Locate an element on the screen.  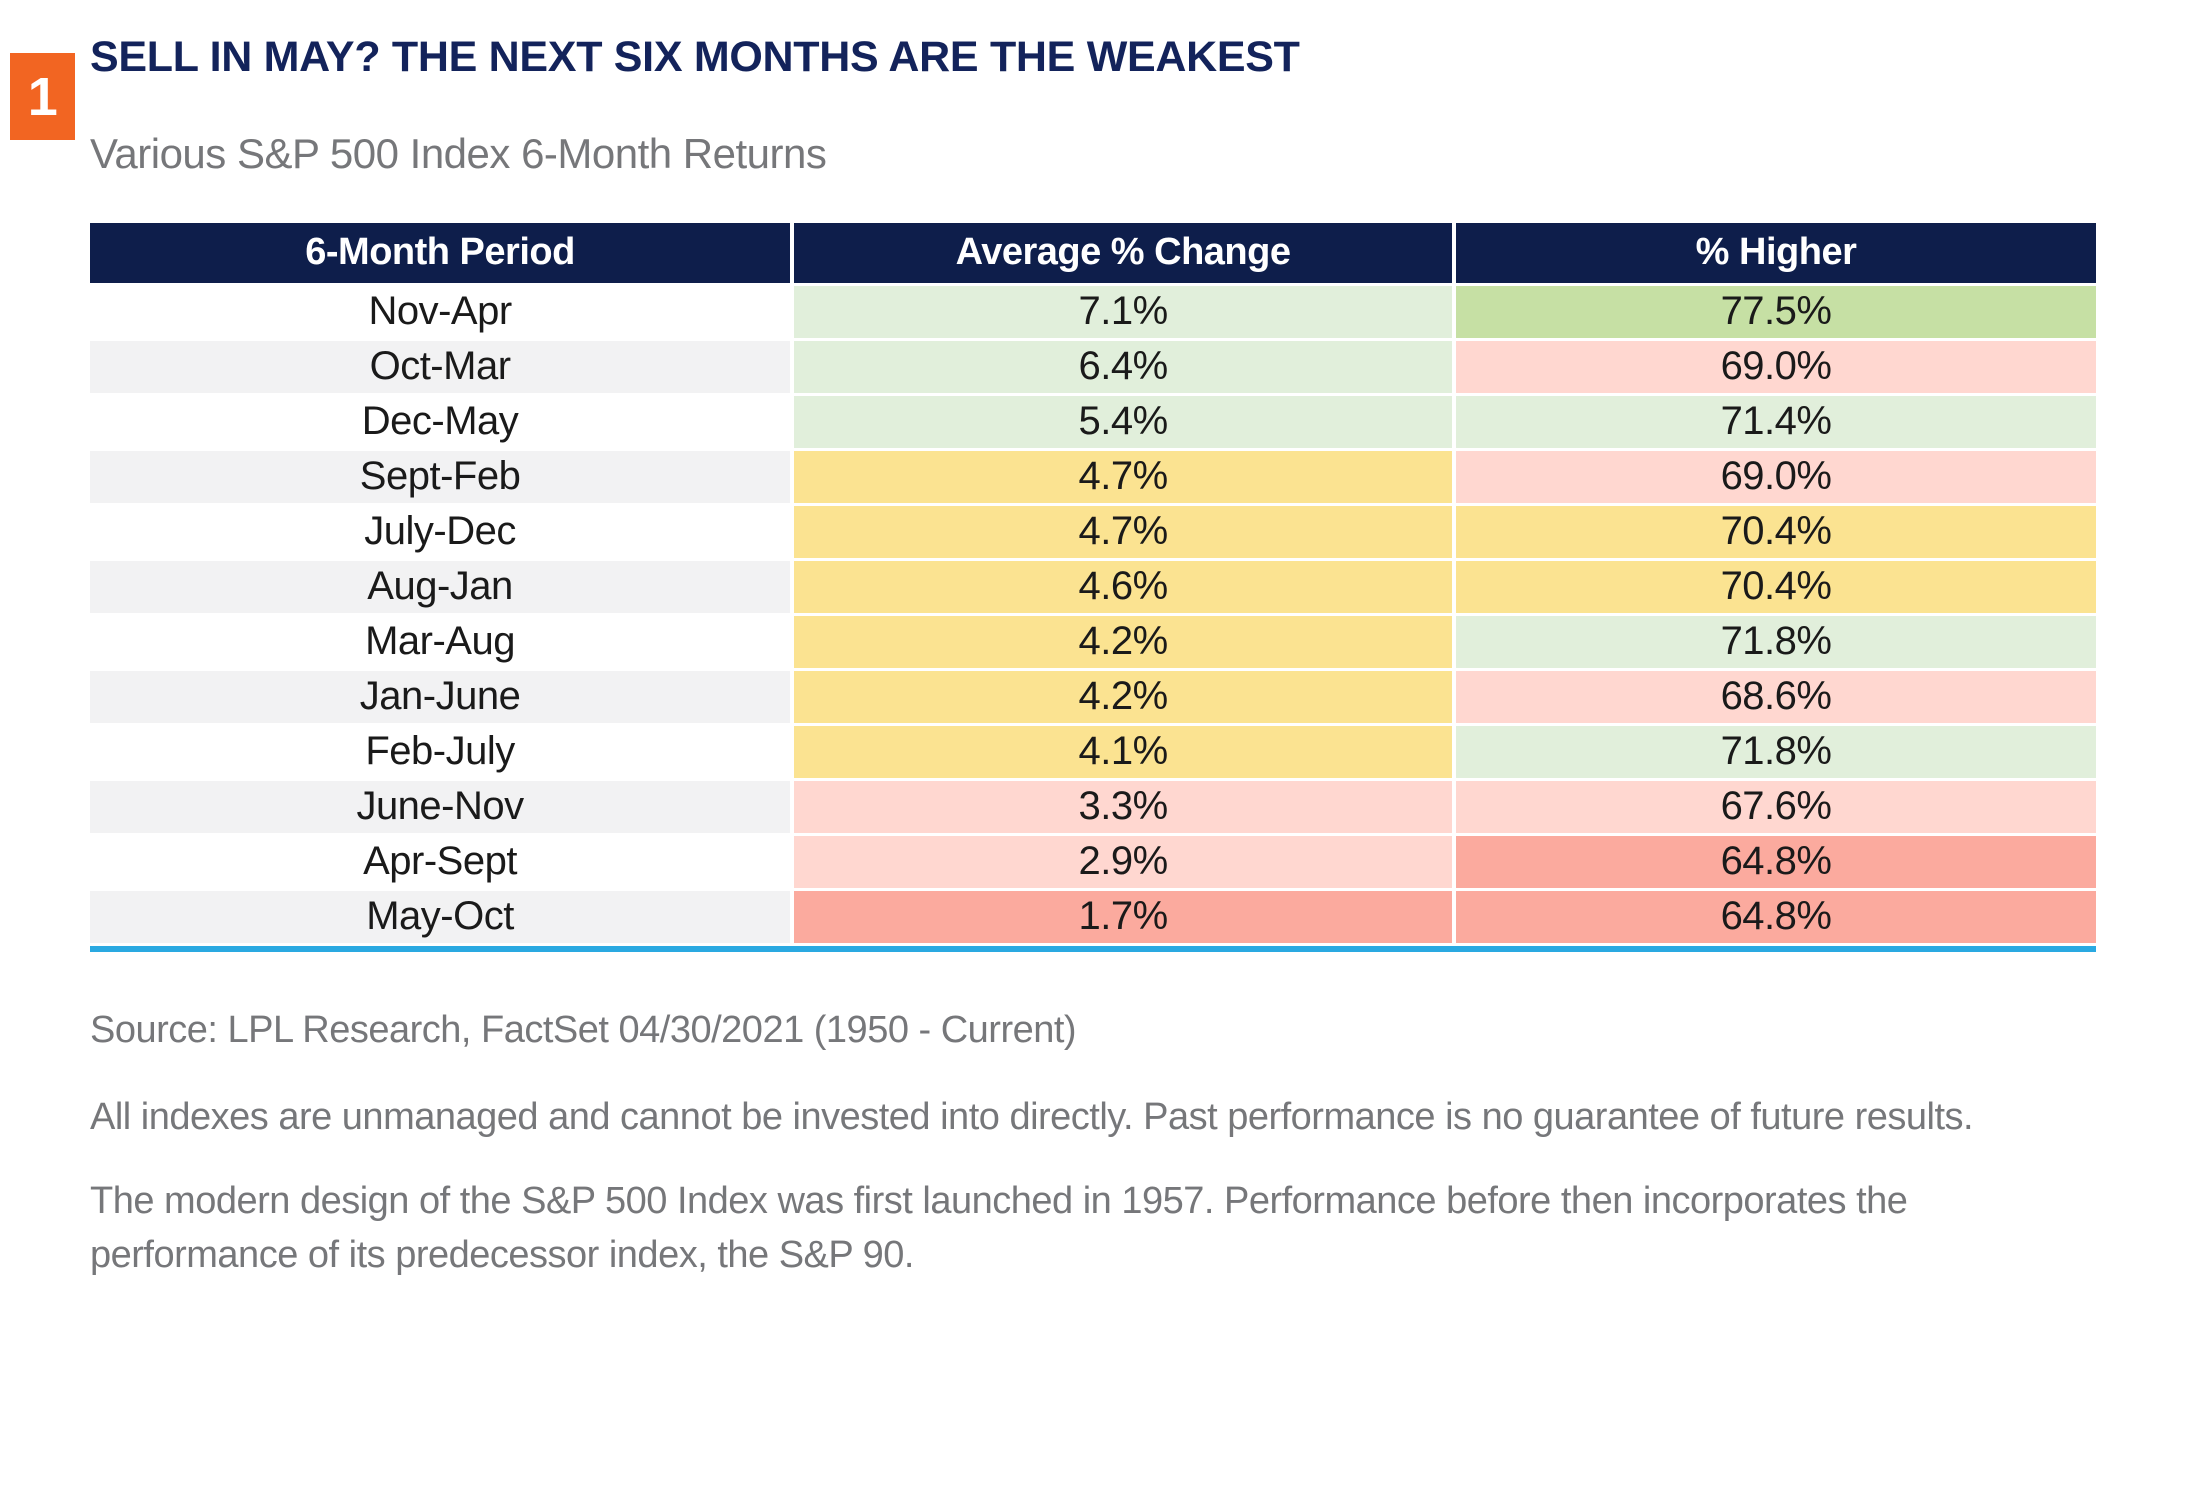
table-row: Aug-Jan 4.6% 70.4% is located at coordinates (1093, 587).